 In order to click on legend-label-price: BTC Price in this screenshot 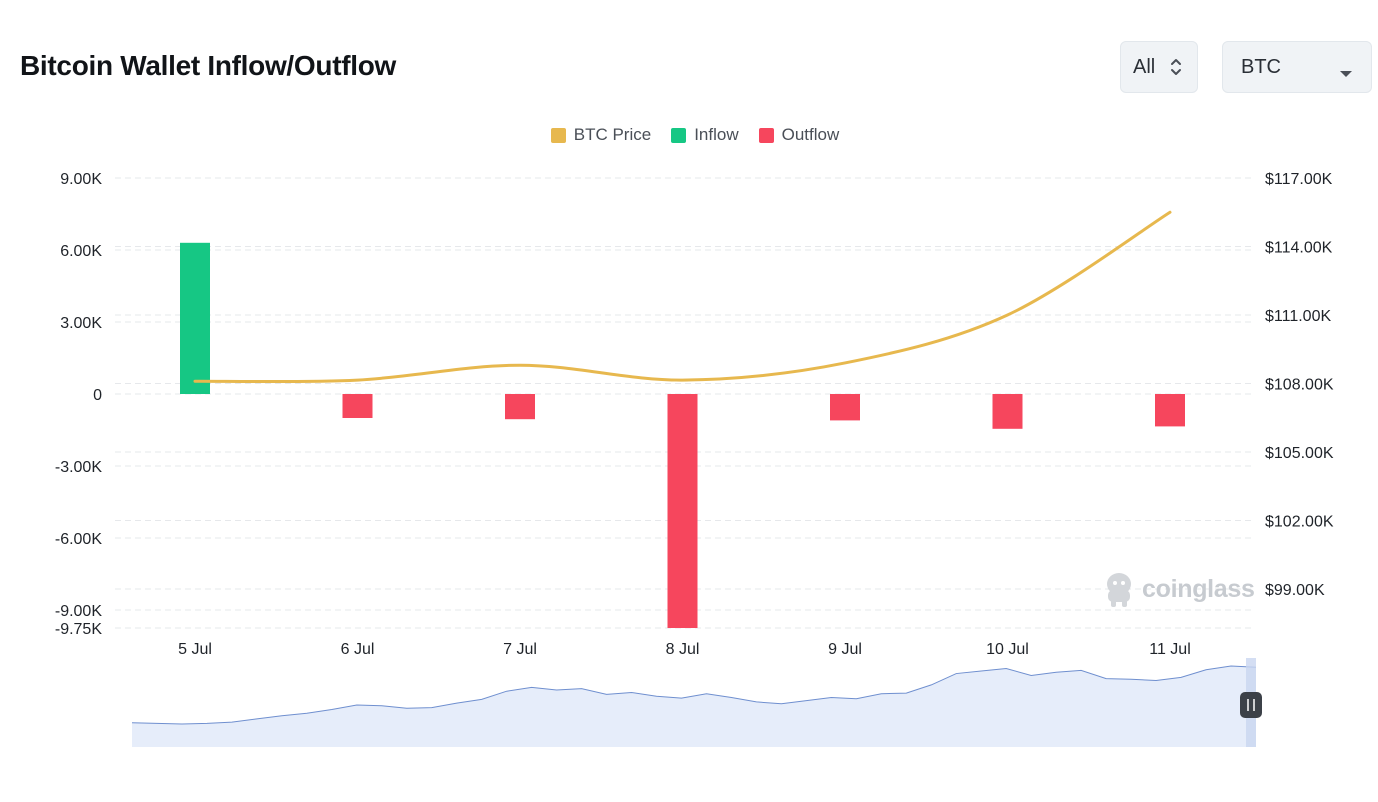, I will do `click(612, 134)`.